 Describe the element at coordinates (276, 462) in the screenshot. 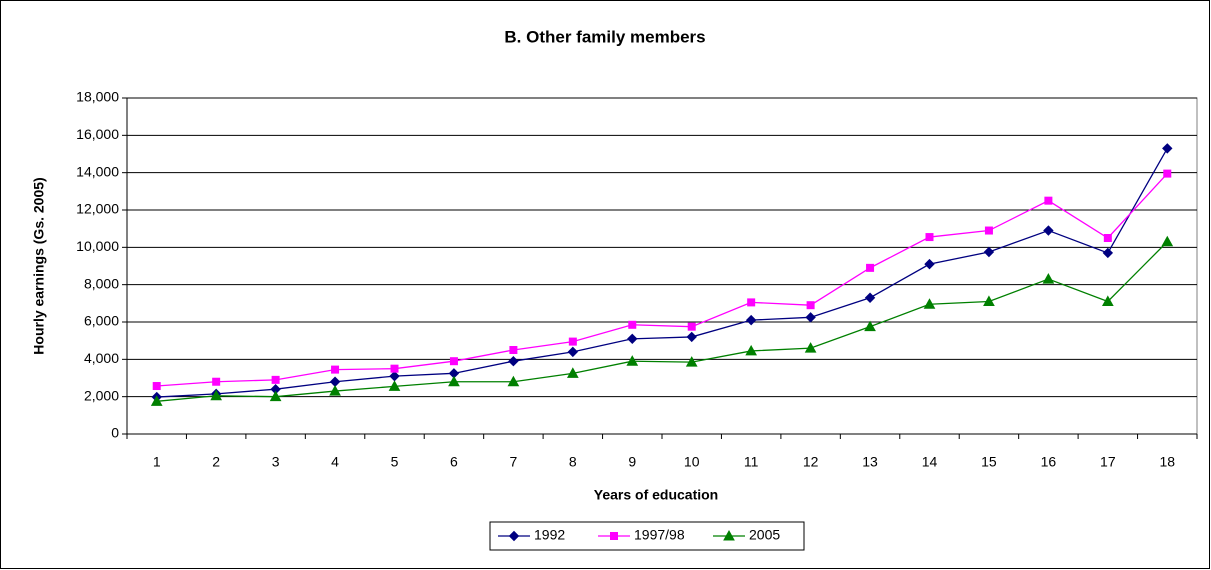

I see `x-tick-label: 3` at that location.